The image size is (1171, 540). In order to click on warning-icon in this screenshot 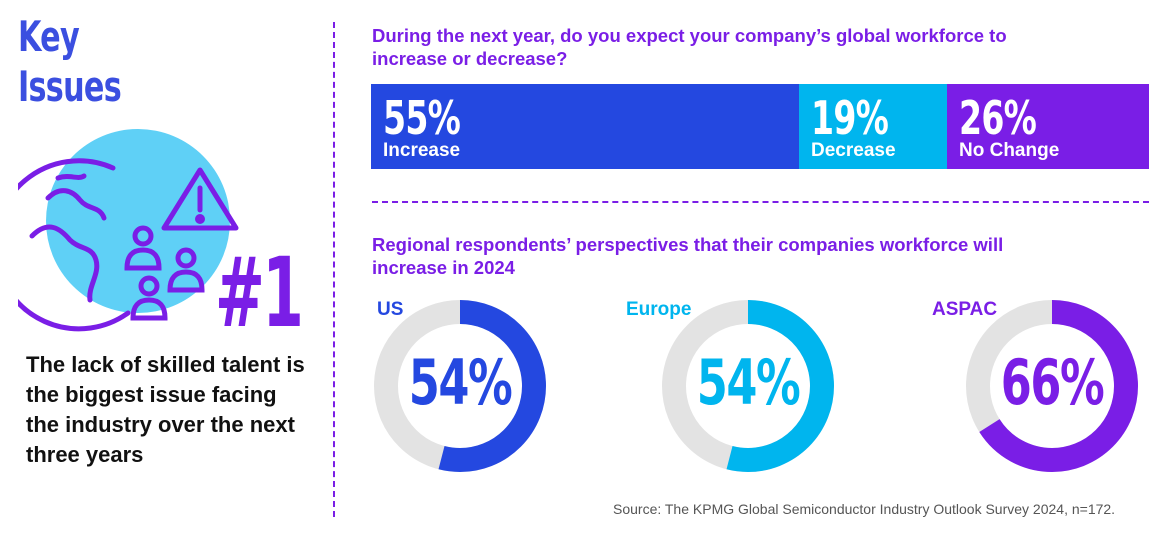, I will do `click(200, 199)`.